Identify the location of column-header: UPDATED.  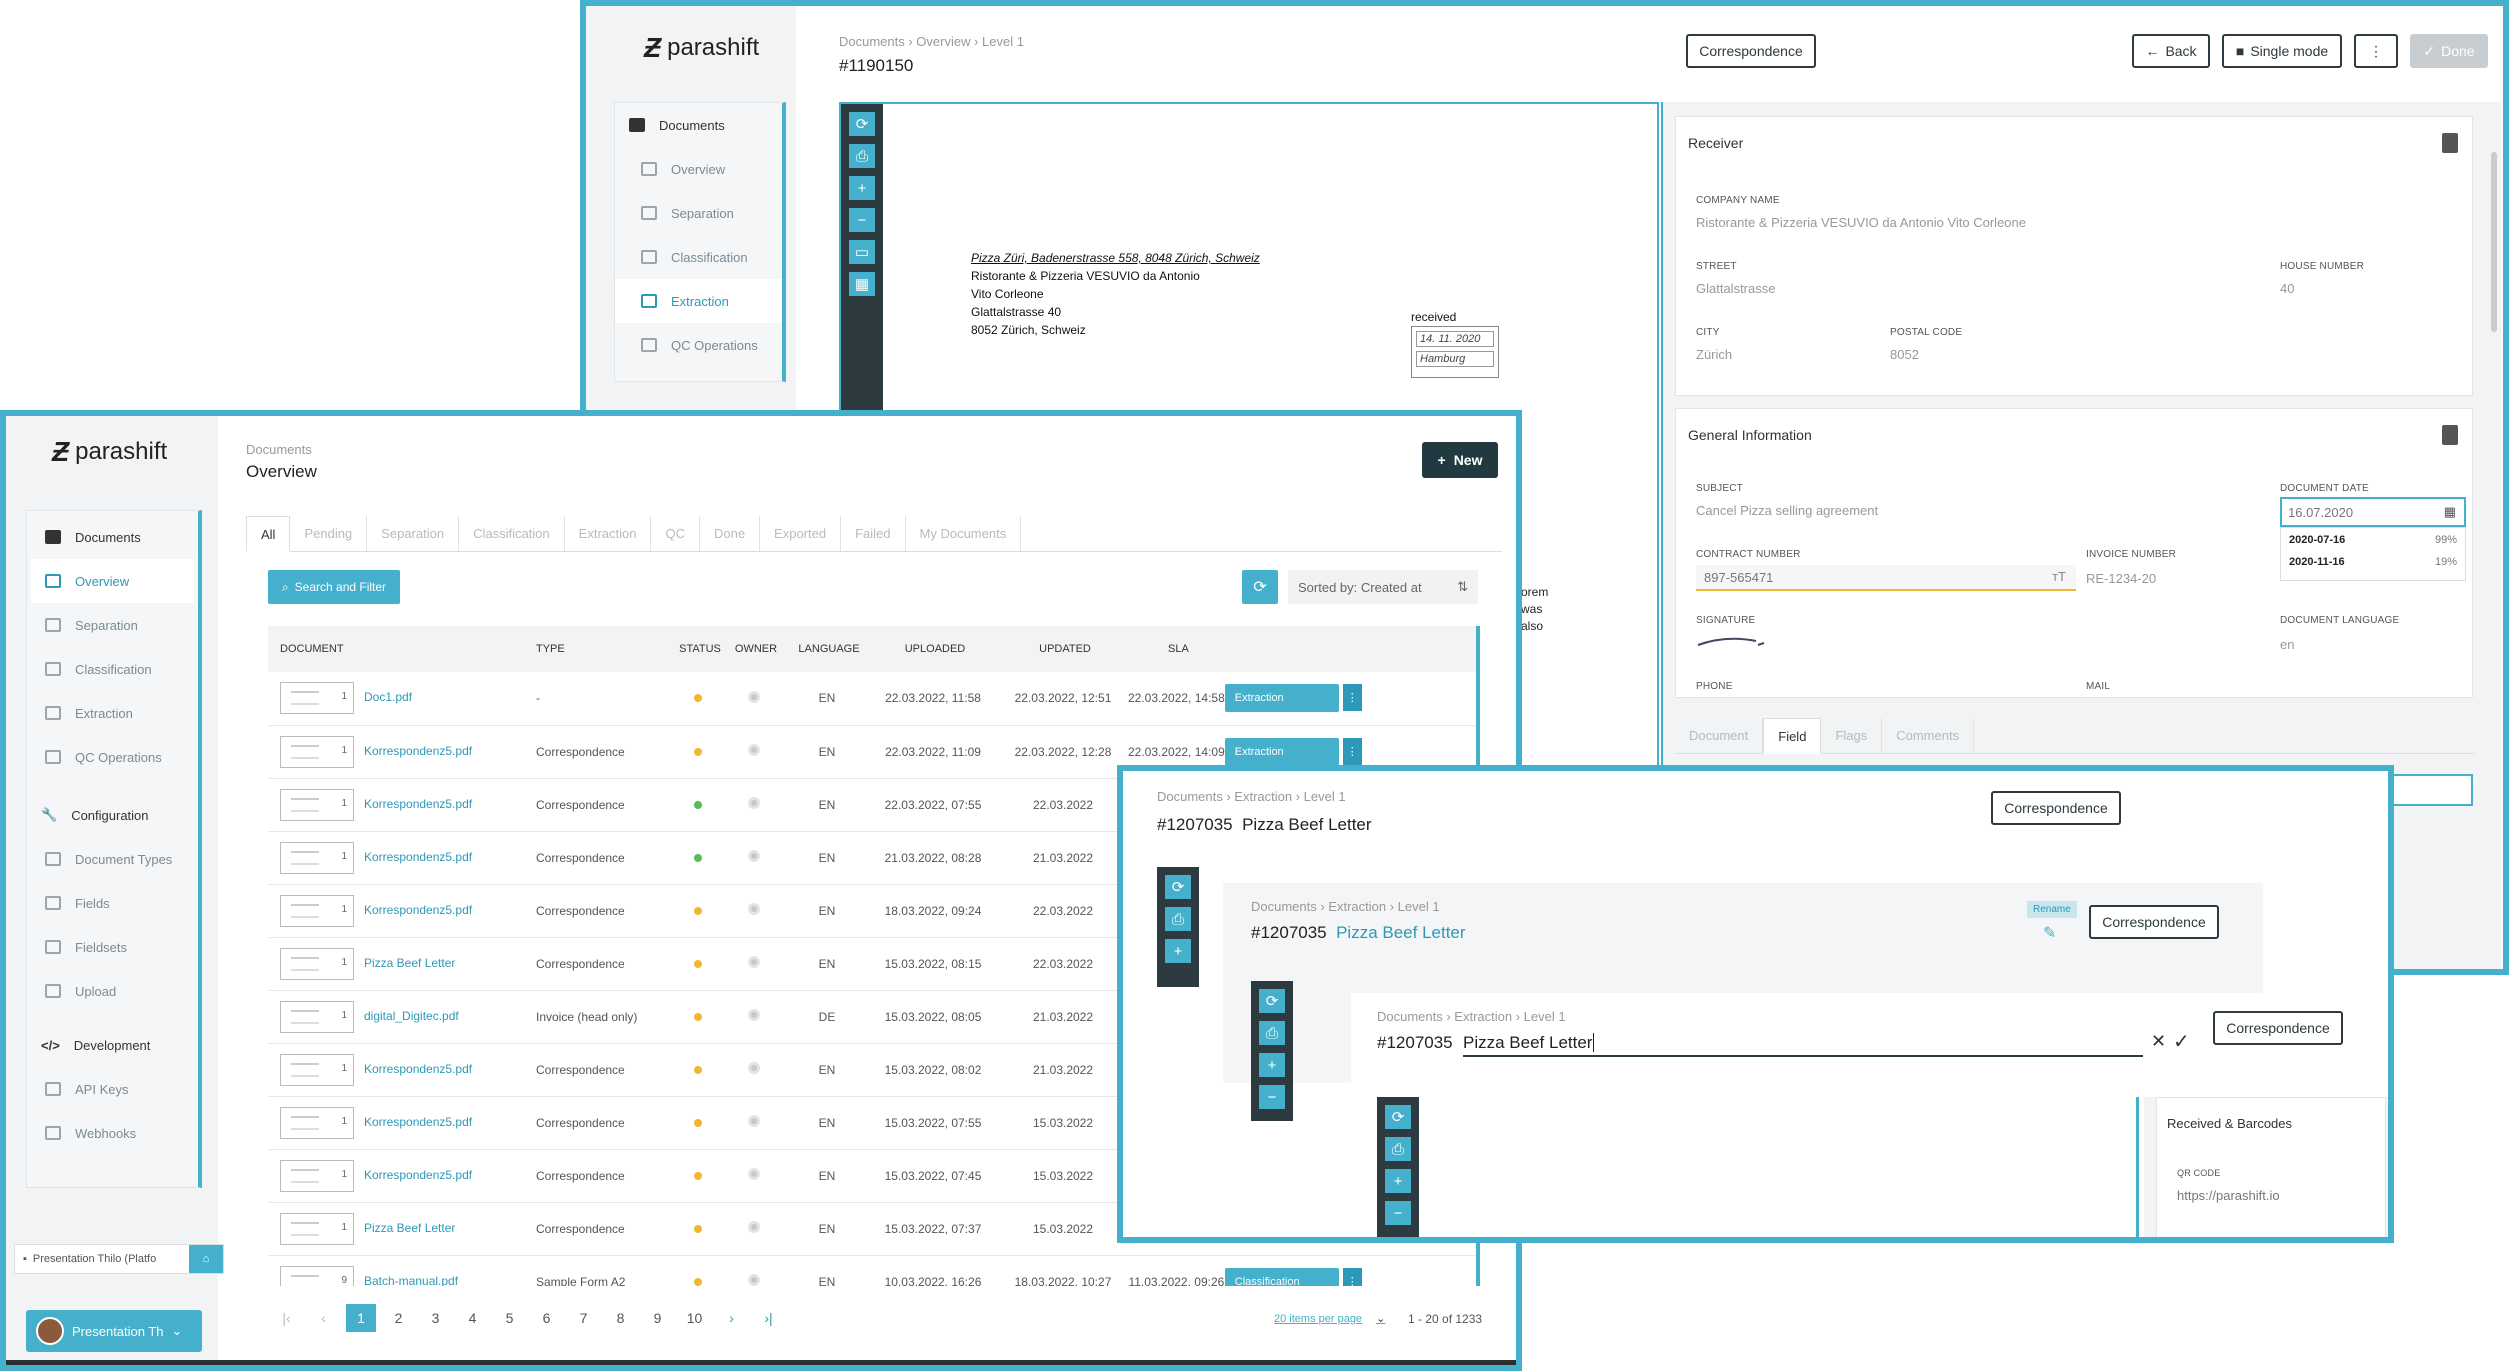
(1065, 649).